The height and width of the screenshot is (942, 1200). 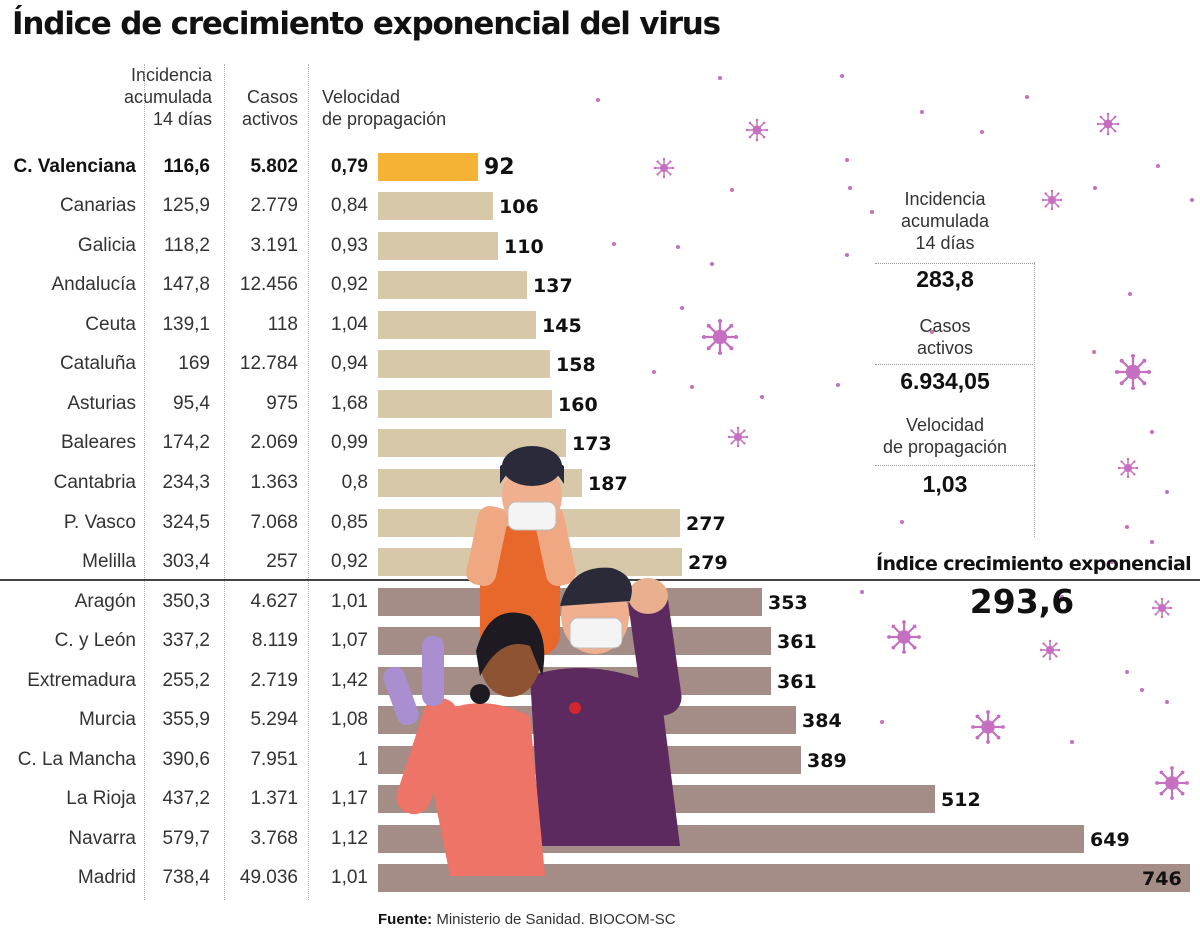 I want to click on table-row: P. Vasco 324,5 7.068 0,85 277, so click(x=600, y=523).